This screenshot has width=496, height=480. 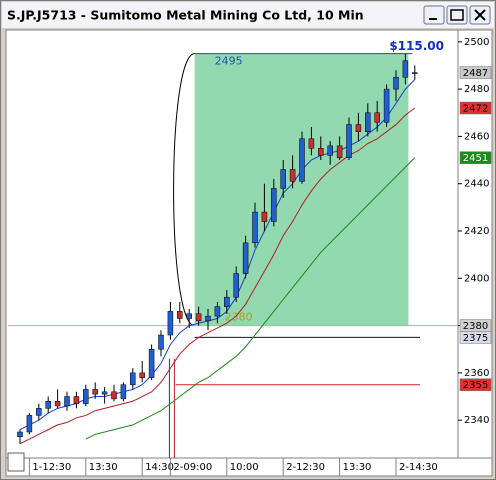 I want to click on price-tag-label: 2451, so click(x=475, y=158).